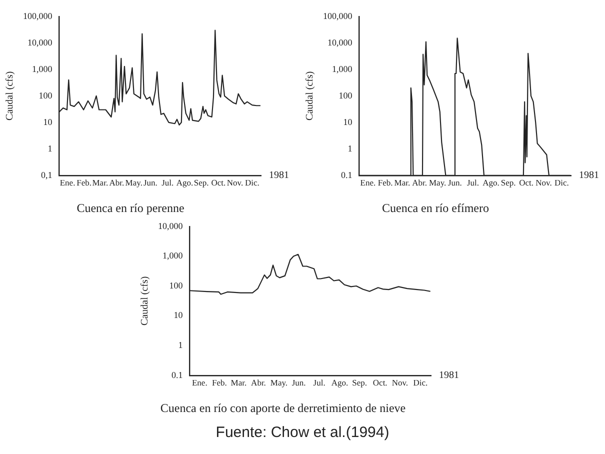 The height and width of the screenshot is (454, 605). I want to click on source-note: Fuente: Chow et al.(1994), so click(302, 432).